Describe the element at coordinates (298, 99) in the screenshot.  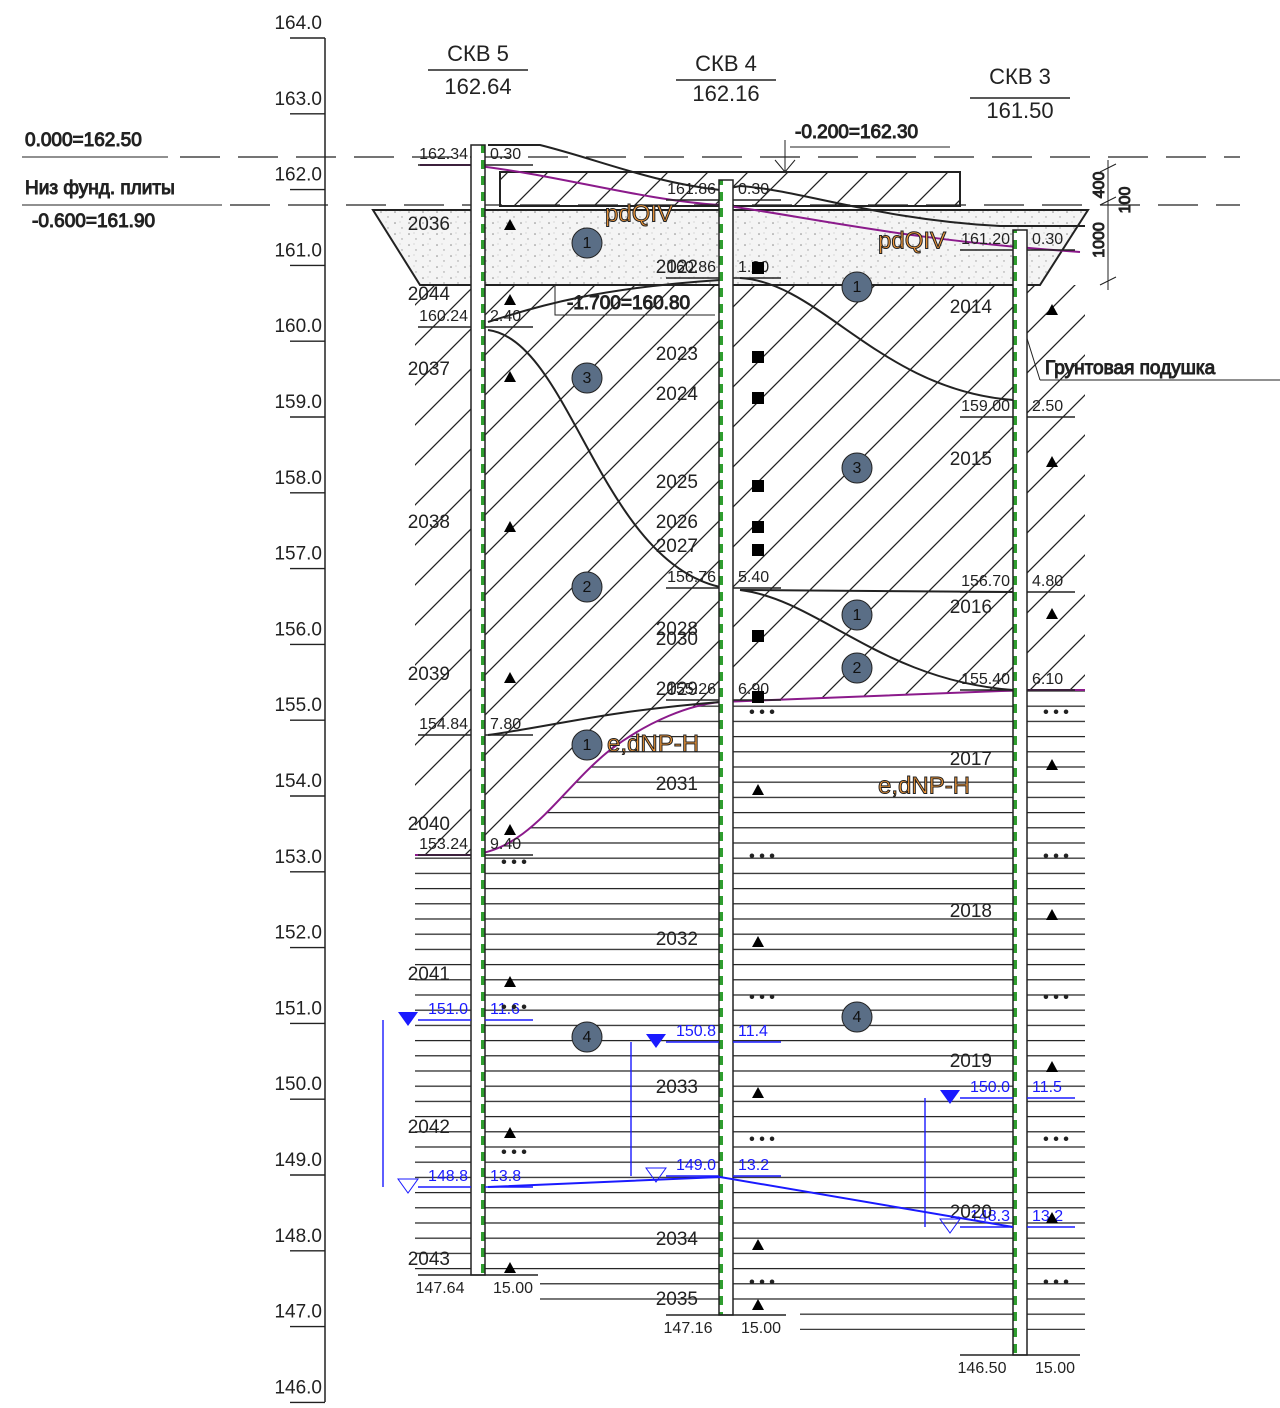
I see `elevation-label: 163.0` at that location.